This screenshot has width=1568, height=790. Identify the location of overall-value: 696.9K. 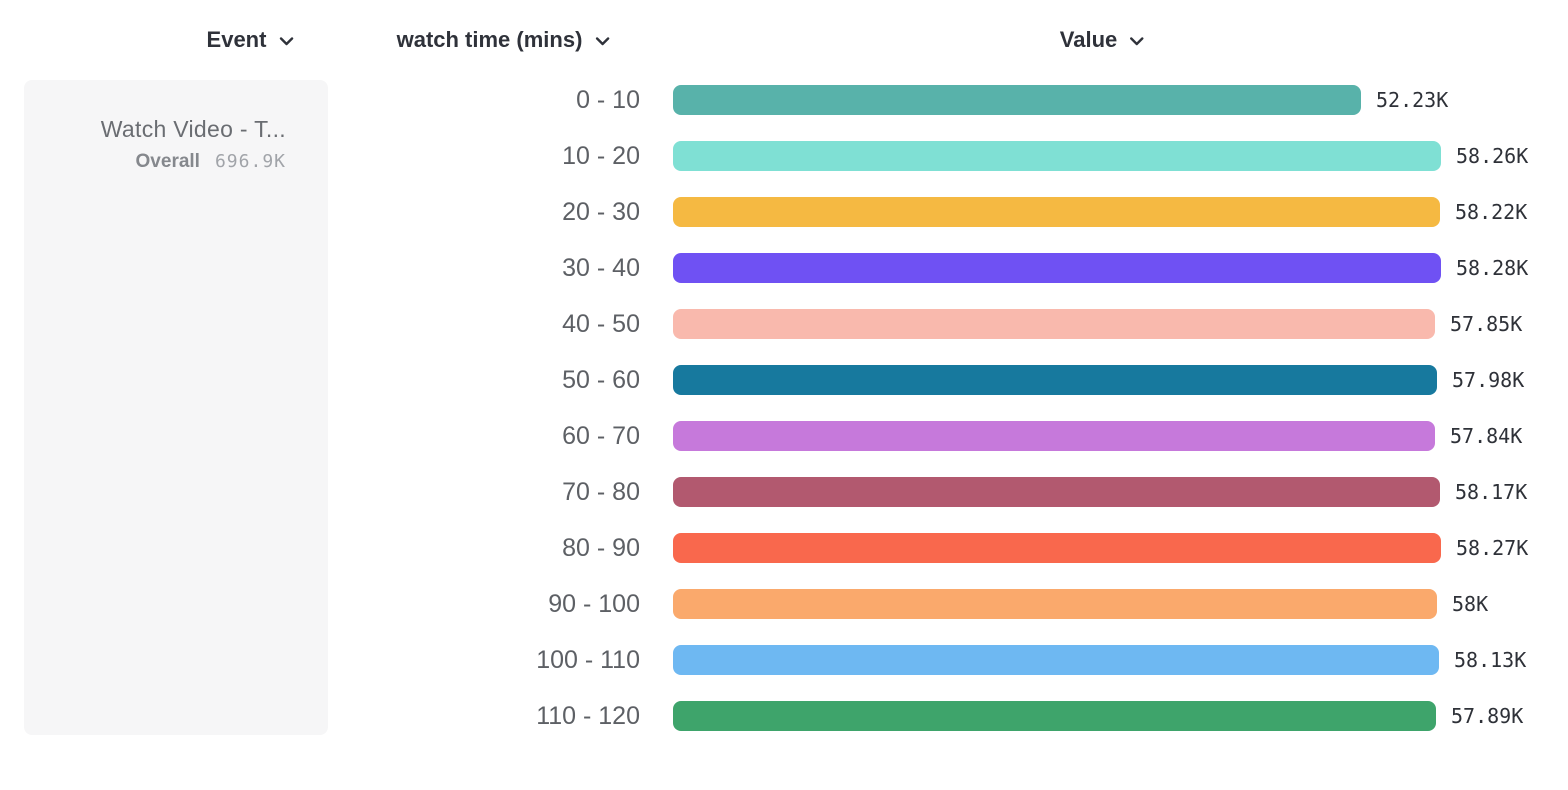
(250, 161).